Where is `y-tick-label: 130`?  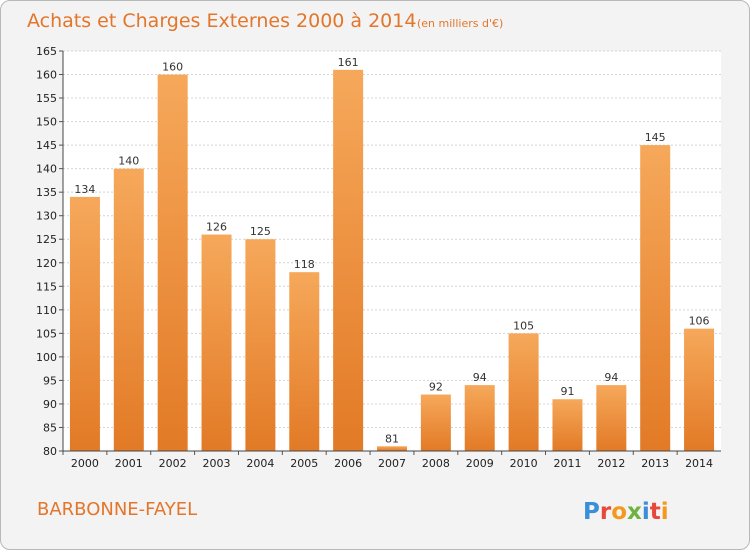
y-tick-label: 130 is located at coordinates (46, 216).